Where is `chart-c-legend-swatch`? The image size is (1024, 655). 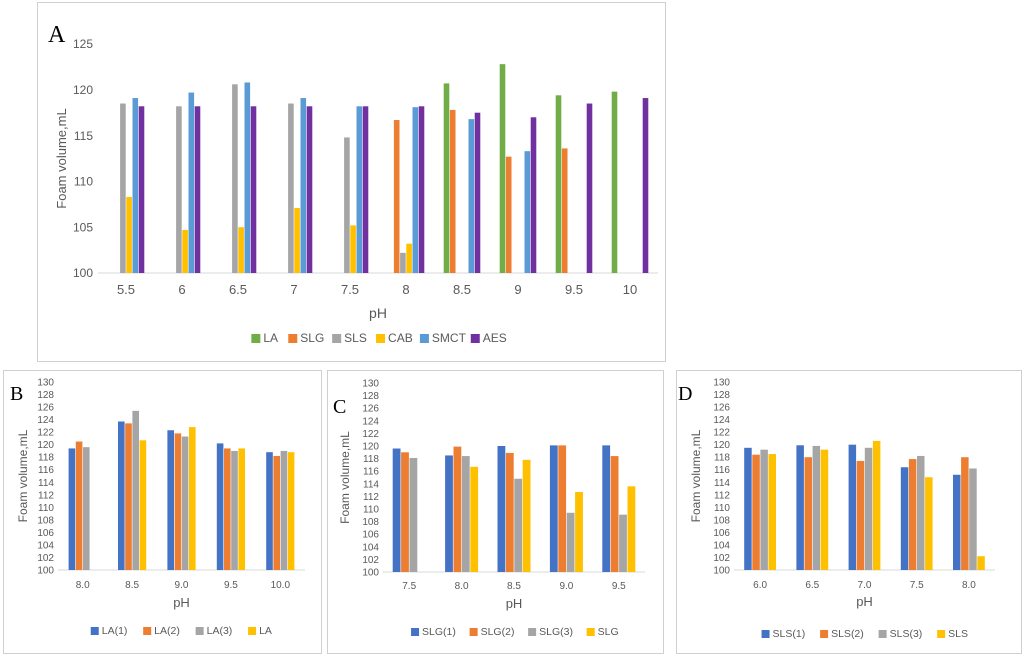
chart-c-legend-swatch is located at coordinates (473, 632).